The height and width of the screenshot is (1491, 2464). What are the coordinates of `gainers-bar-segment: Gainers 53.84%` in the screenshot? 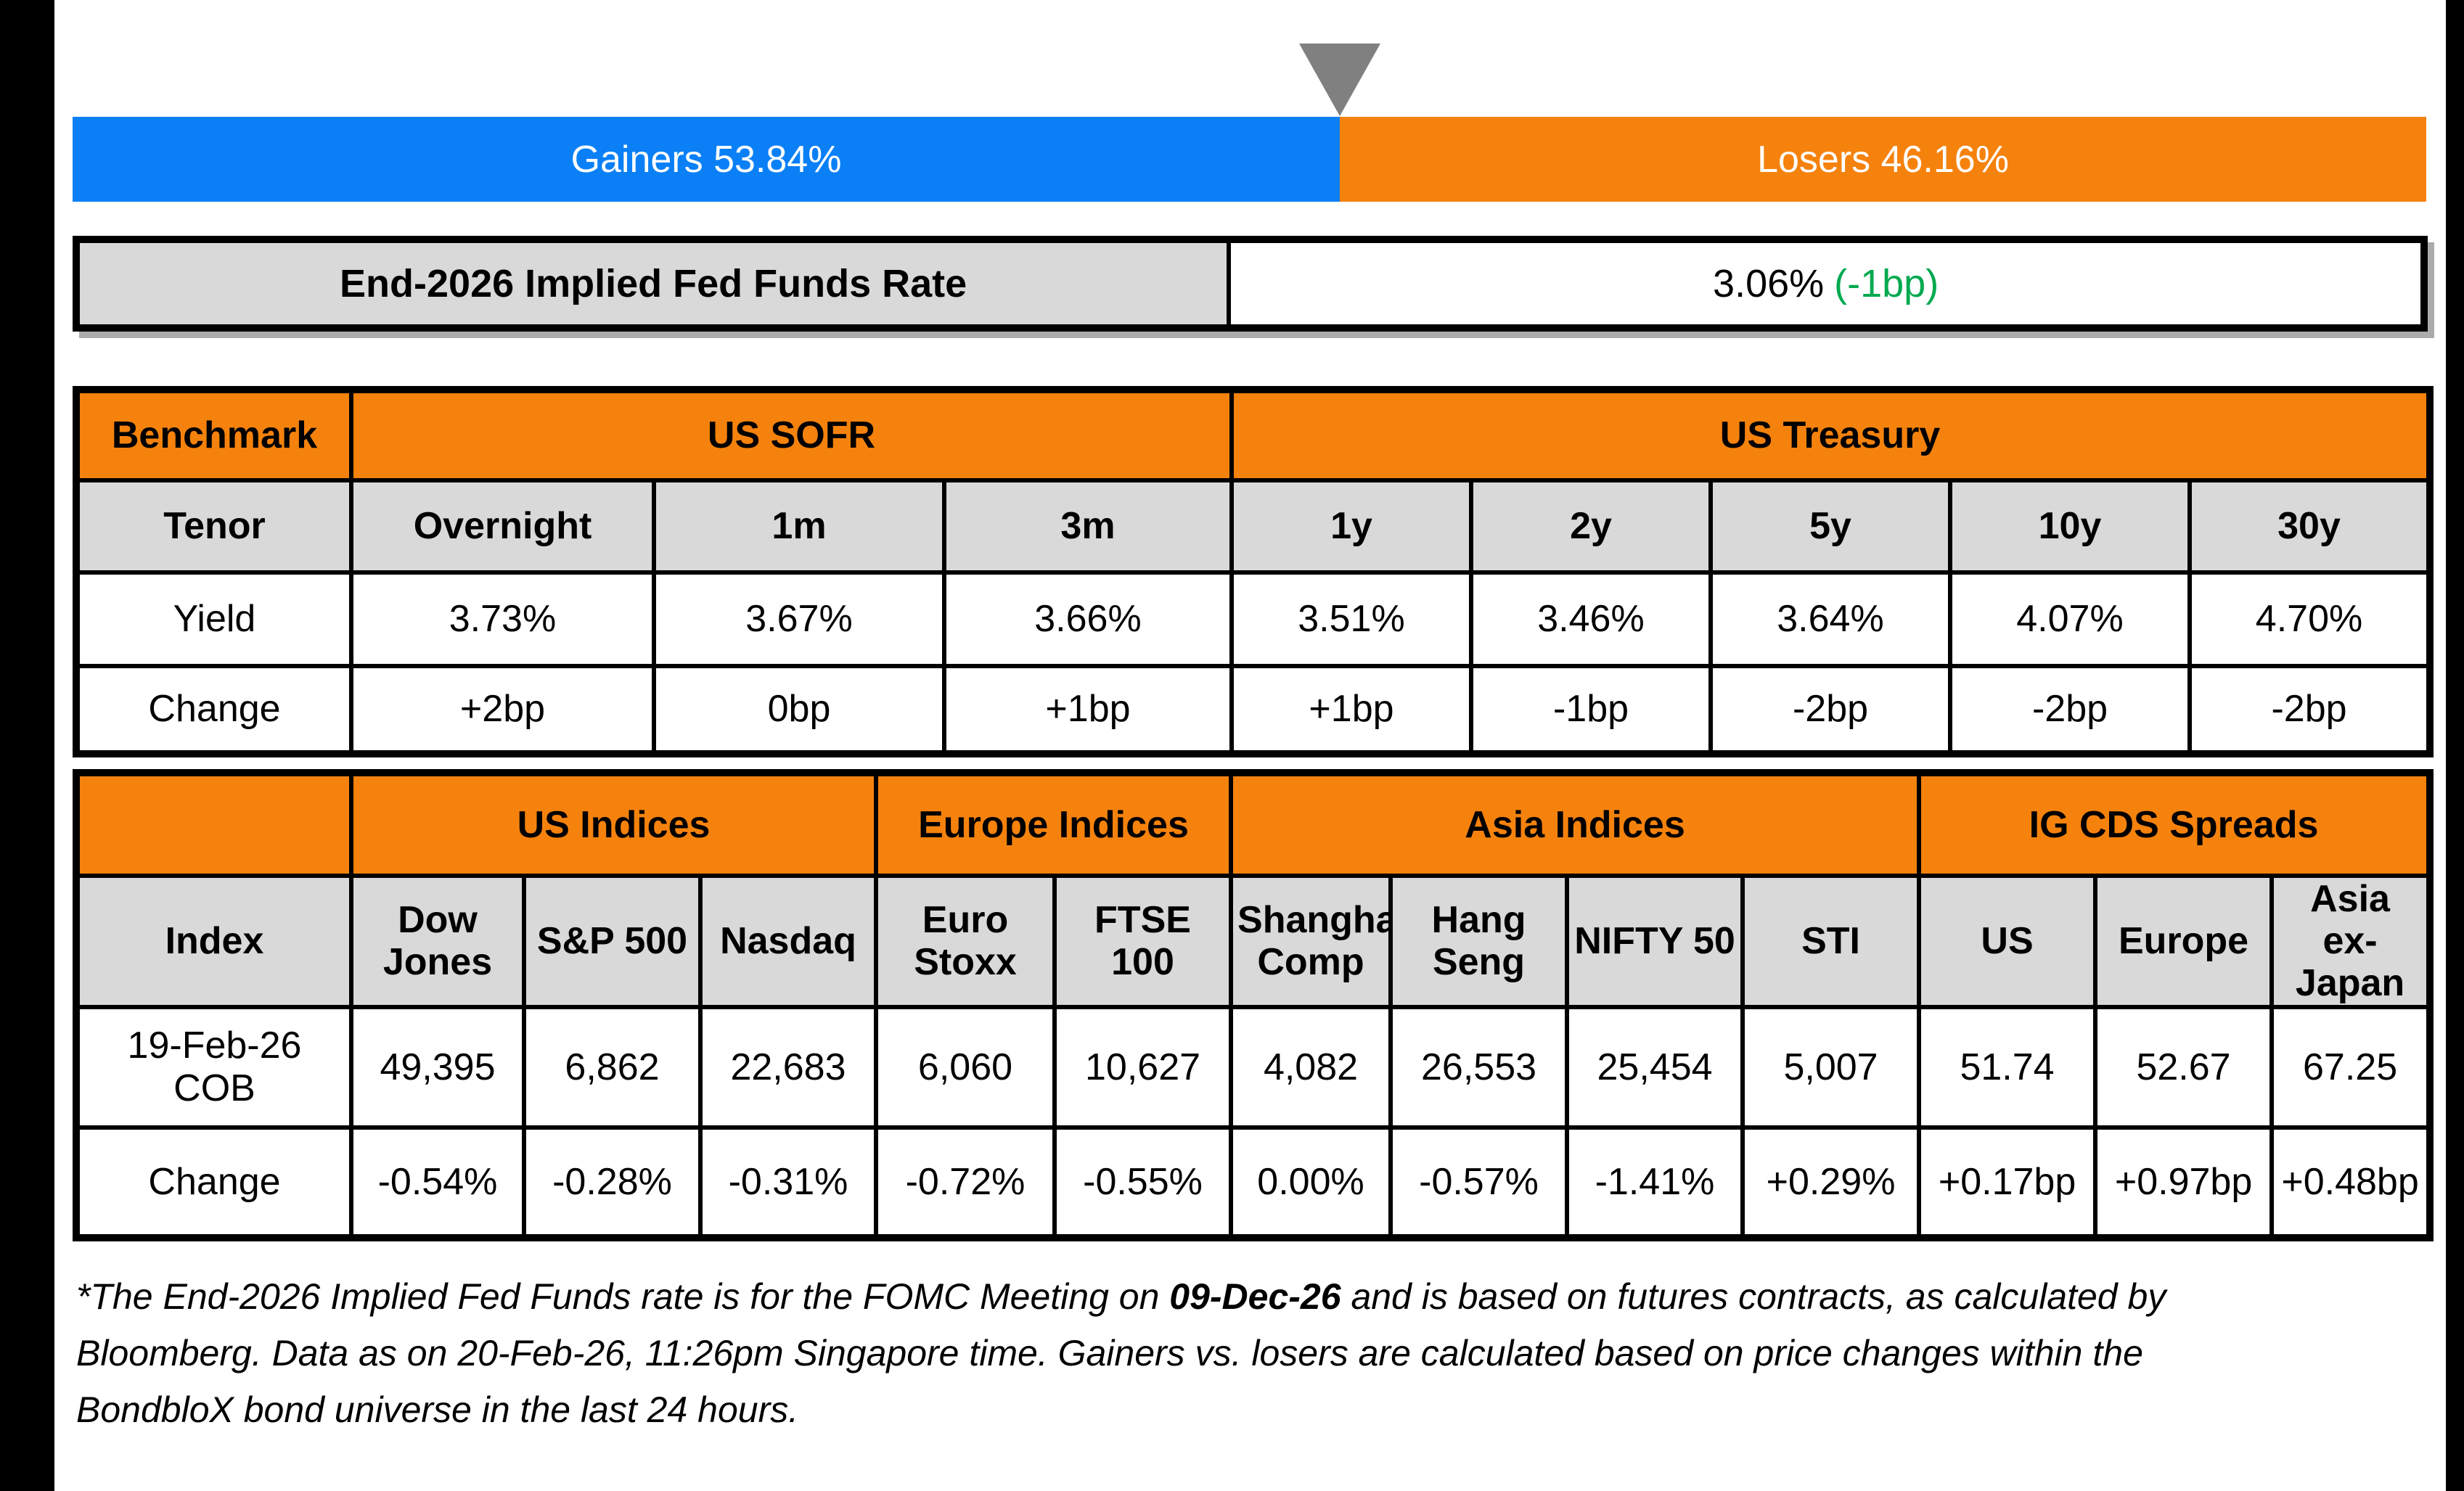 It's located at (707, 159).